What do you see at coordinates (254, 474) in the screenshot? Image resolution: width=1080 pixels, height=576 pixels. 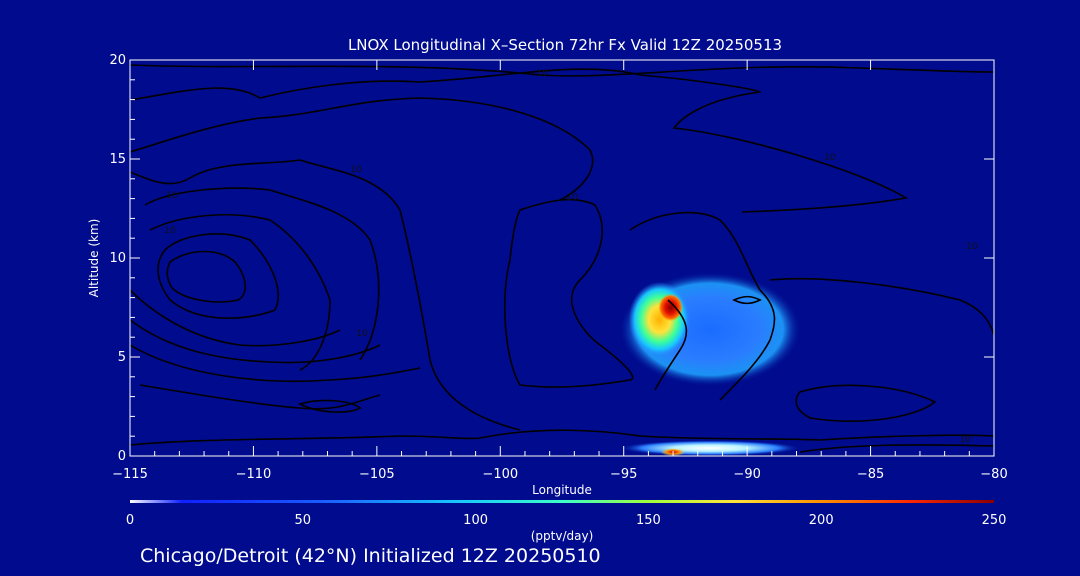 I see `x-tick-label: −110` at bounding box center [254, 474].